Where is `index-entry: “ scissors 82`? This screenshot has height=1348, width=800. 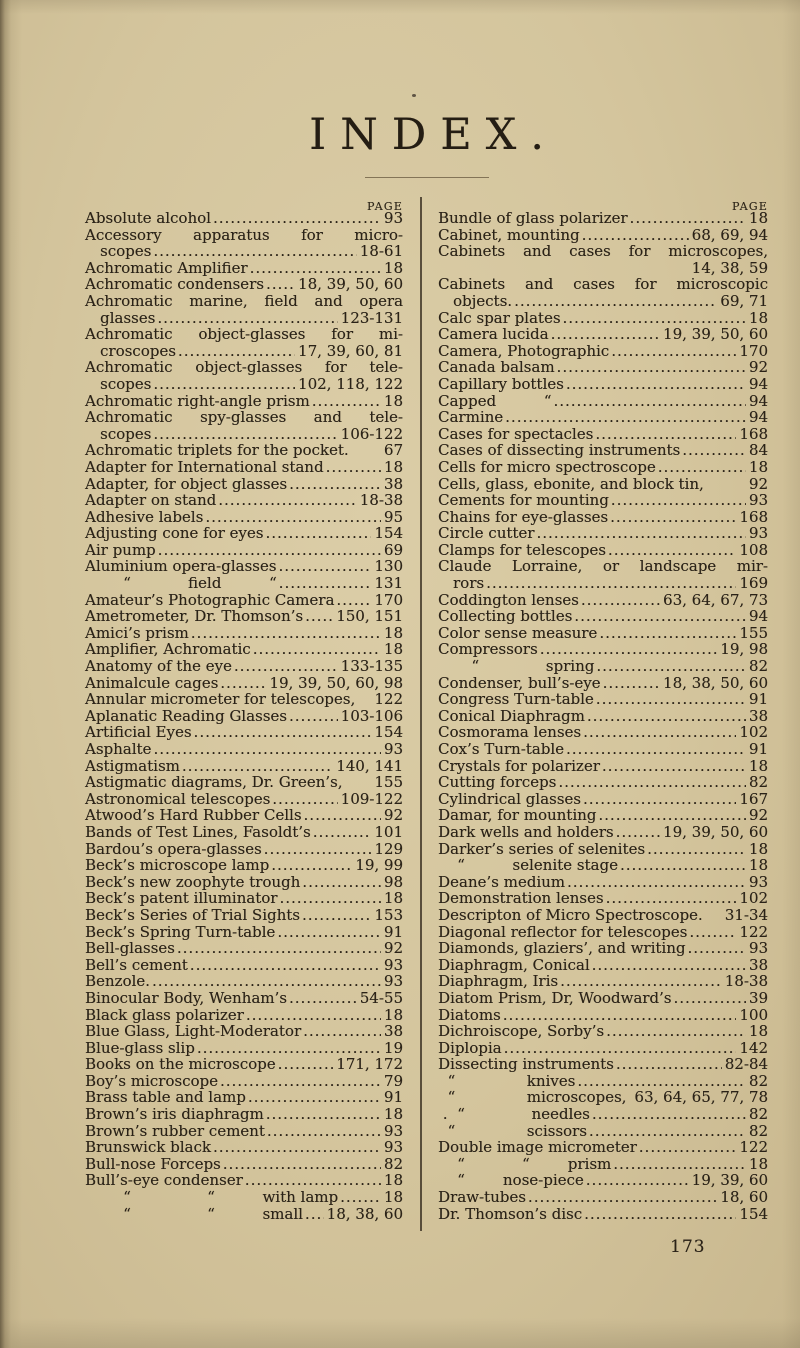
index-entry: “ scissors 82 is located at coordinates (603, 1131).